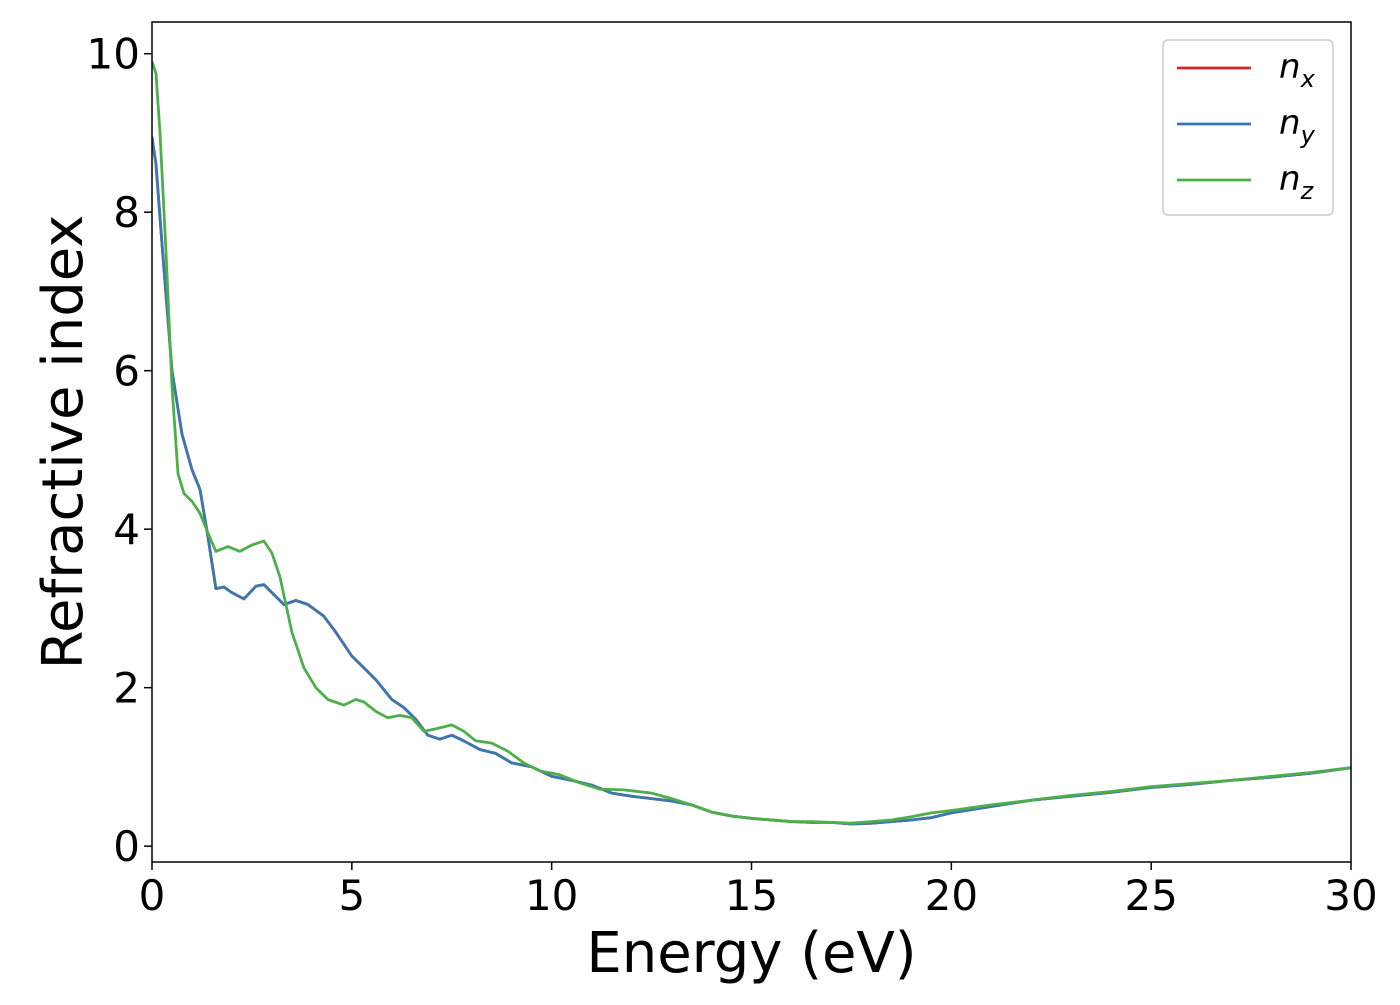 The width and height of the screenshot is (1400, 1005). What do you see at coordinates (751, 895) in the screenshot?
I see `x-tick-label: 15` at bounding box center [751, 895].